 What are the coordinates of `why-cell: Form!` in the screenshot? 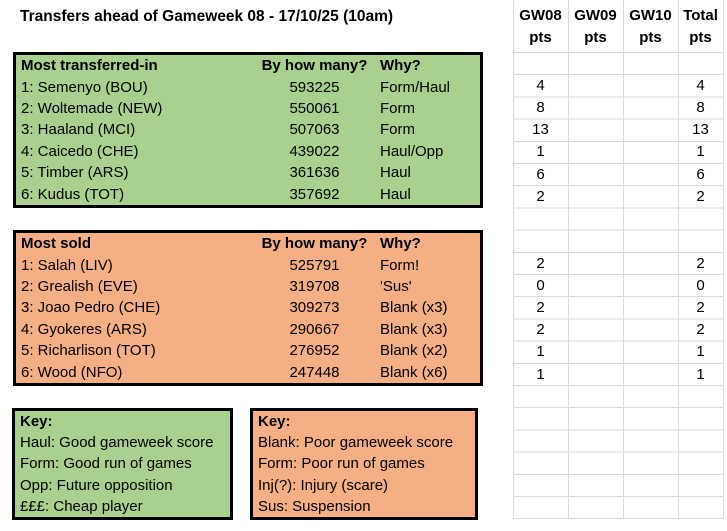 It's located at (400, 265).